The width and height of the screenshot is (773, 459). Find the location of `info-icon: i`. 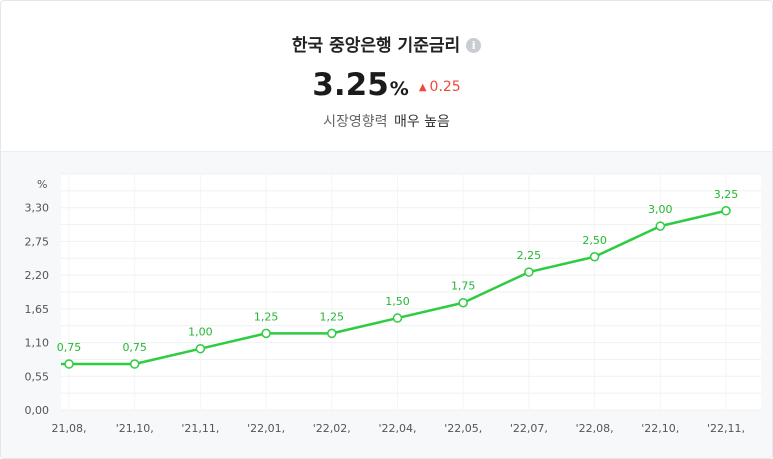

info-icon: i is located at coordinates (474, 45).